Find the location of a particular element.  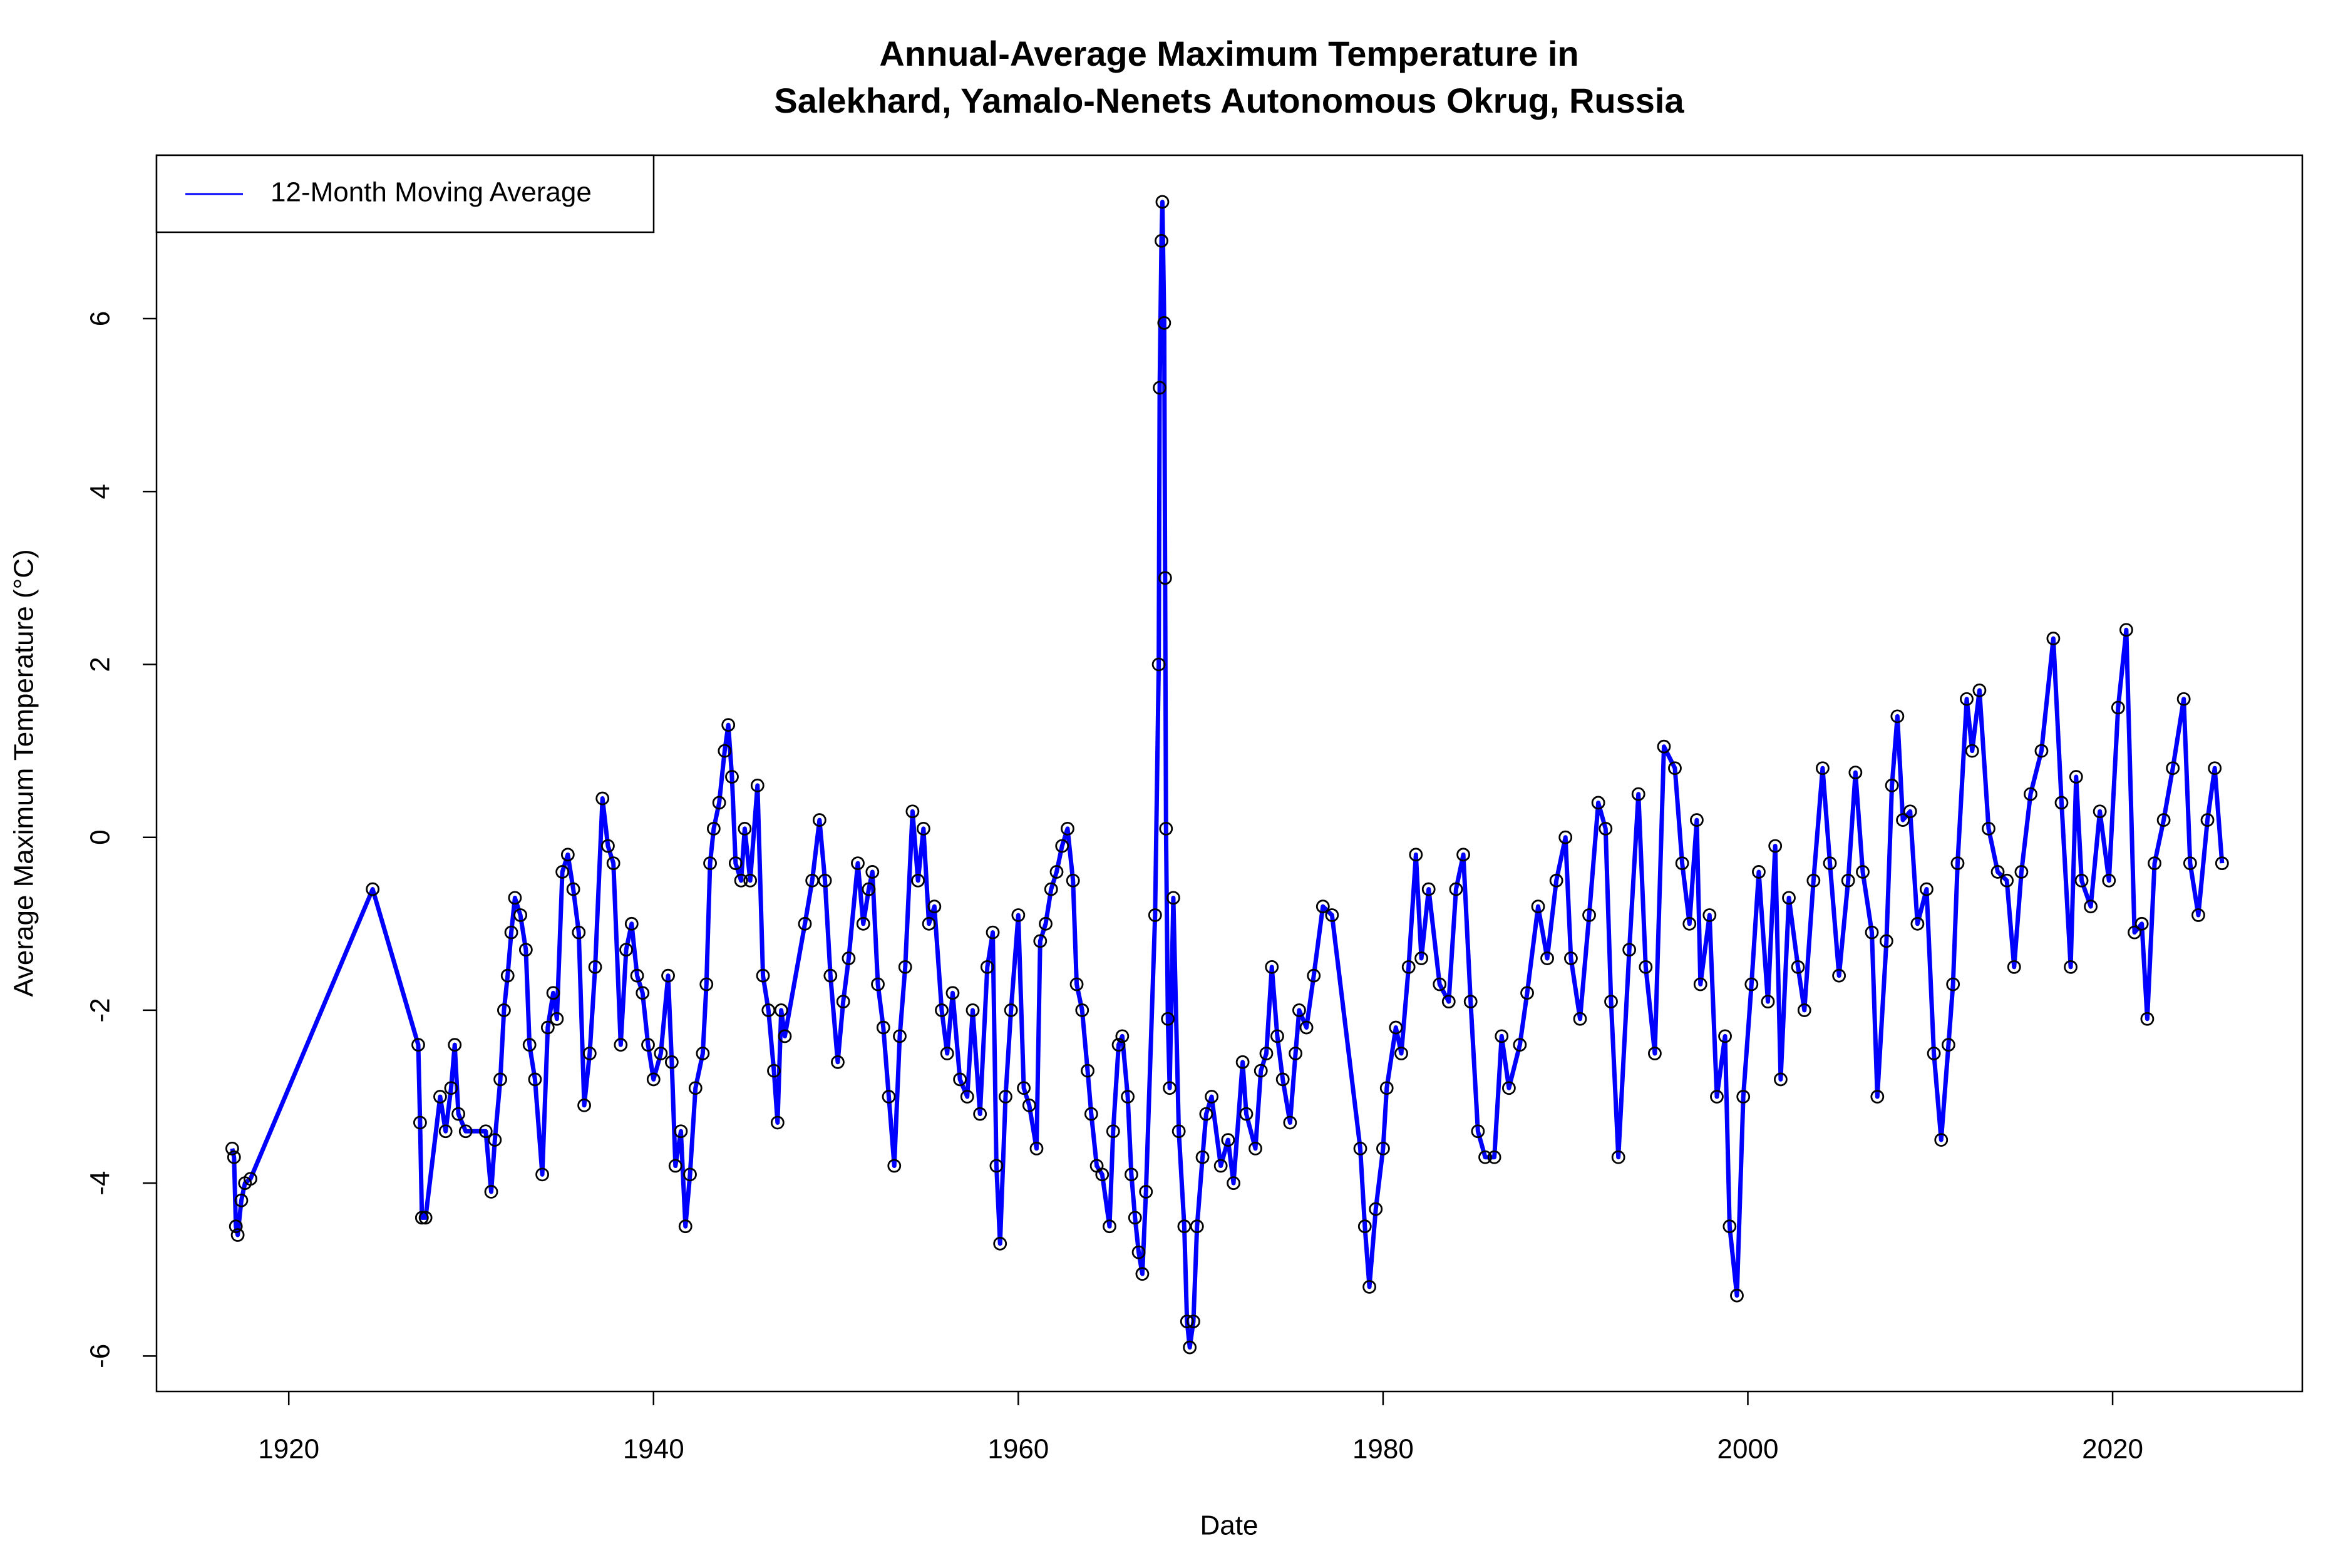

x-tick-label: 2020 is located at coordinates (2112, 1449).